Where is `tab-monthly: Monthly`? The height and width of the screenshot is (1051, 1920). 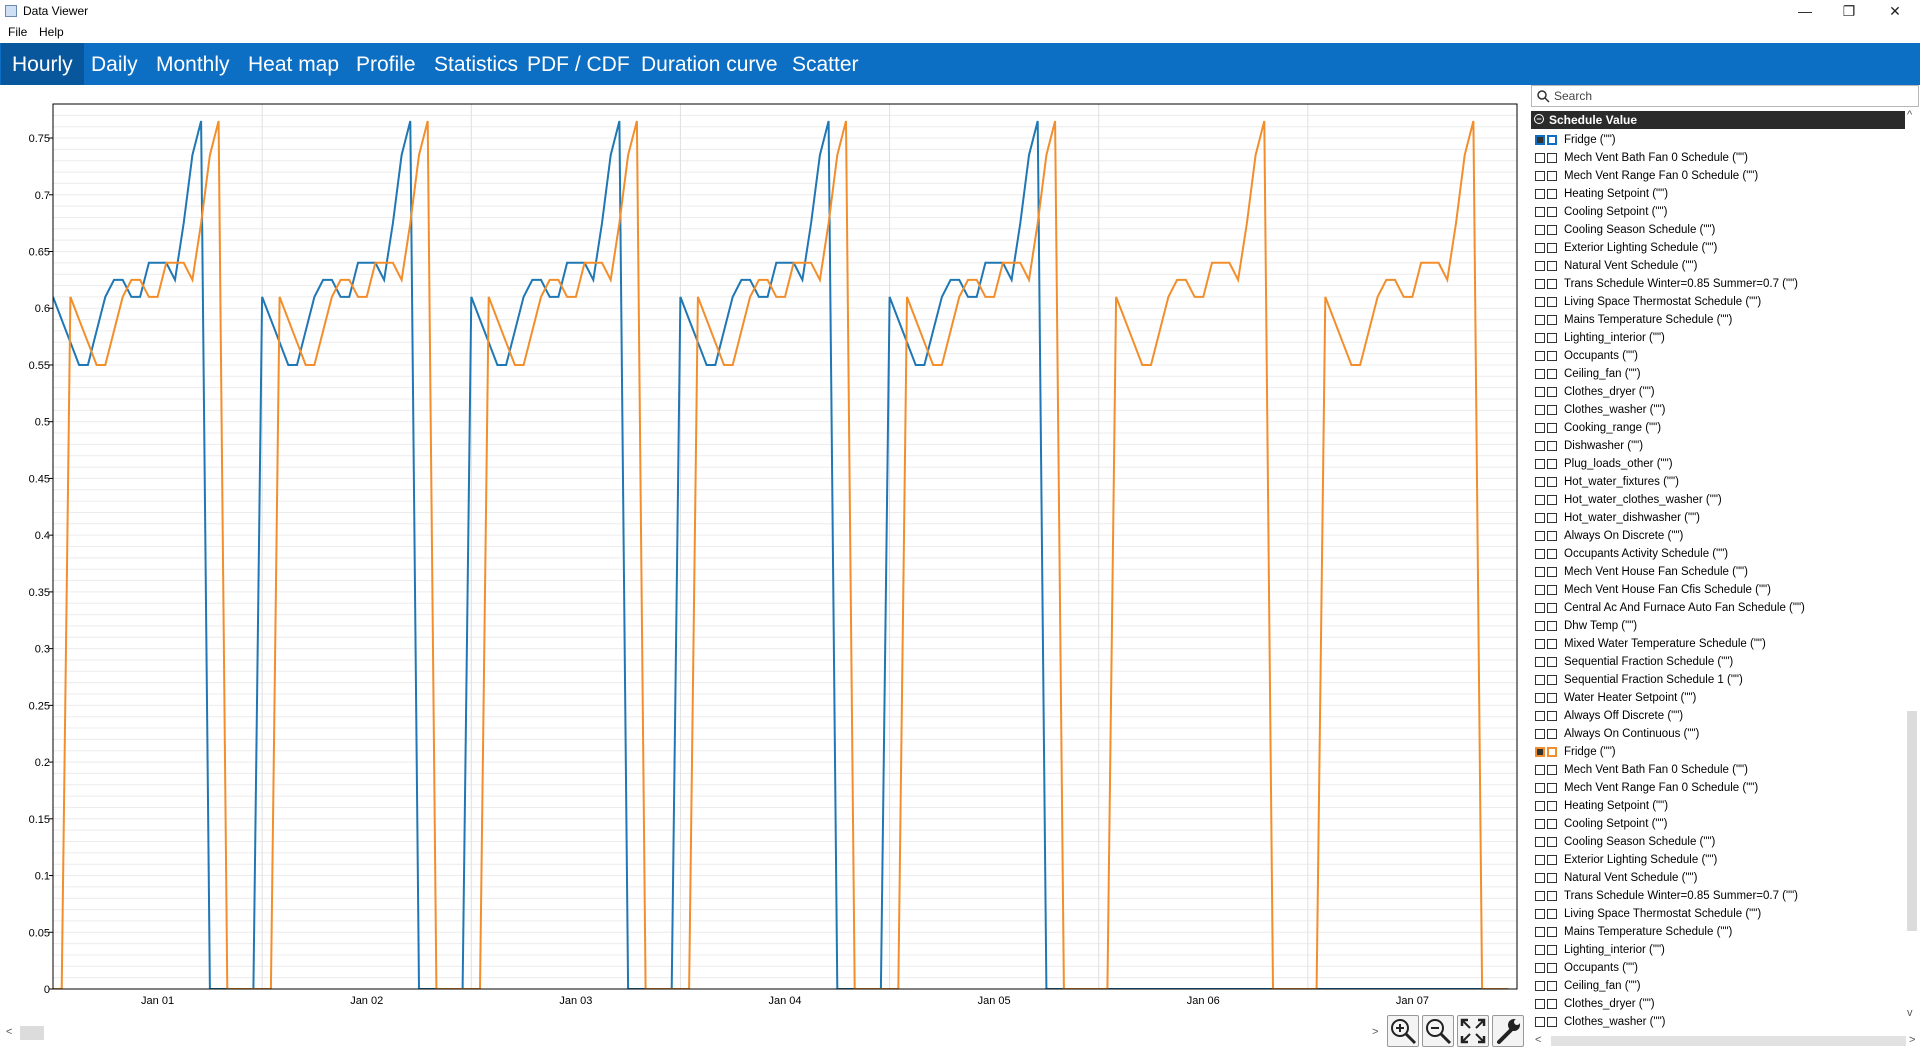 tab-monthly: Monthly is located at coordinates (193, 64).